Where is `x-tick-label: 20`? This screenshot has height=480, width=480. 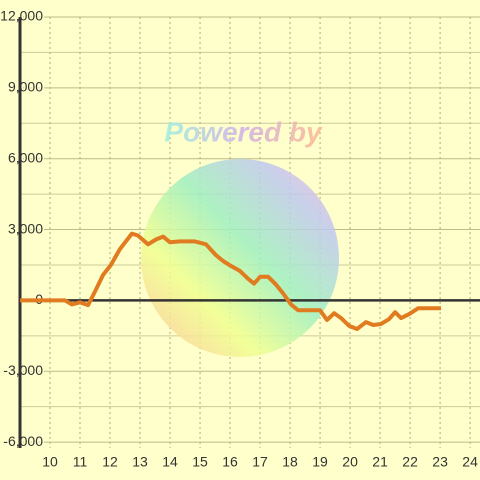
x-tick-label: 20 is located at coordinates (350, 462).